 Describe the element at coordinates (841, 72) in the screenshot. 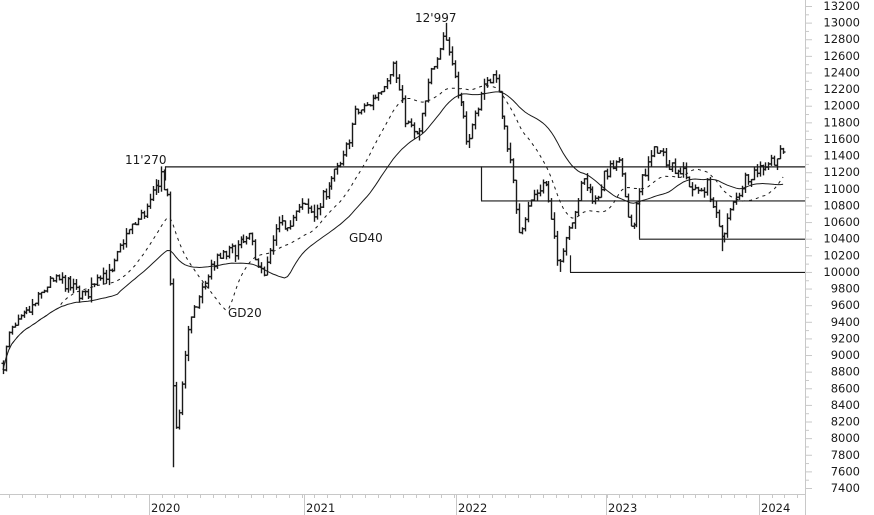

I see `y-tick-label: 12400` at that location.